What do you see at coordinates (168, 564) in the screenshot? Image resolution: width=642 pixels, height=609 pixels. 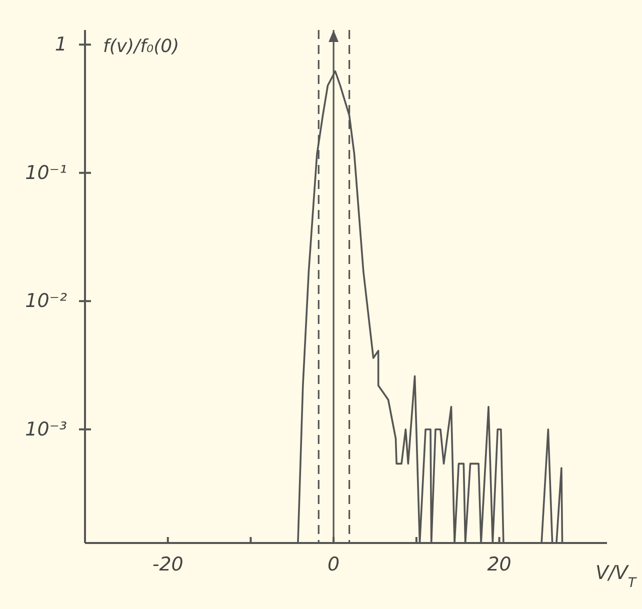 I see `x-tick-label: -20` at bounding box center [168, 564].